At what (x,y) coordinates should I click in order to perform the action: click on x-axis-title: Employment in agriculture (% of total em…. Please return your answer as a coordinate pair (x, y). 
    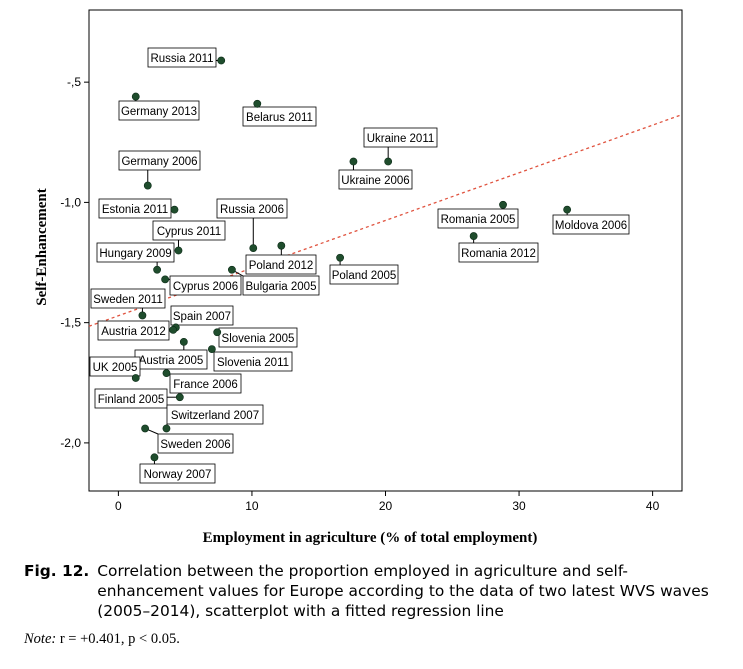
    Looking at the image, I should click on (370, 538).